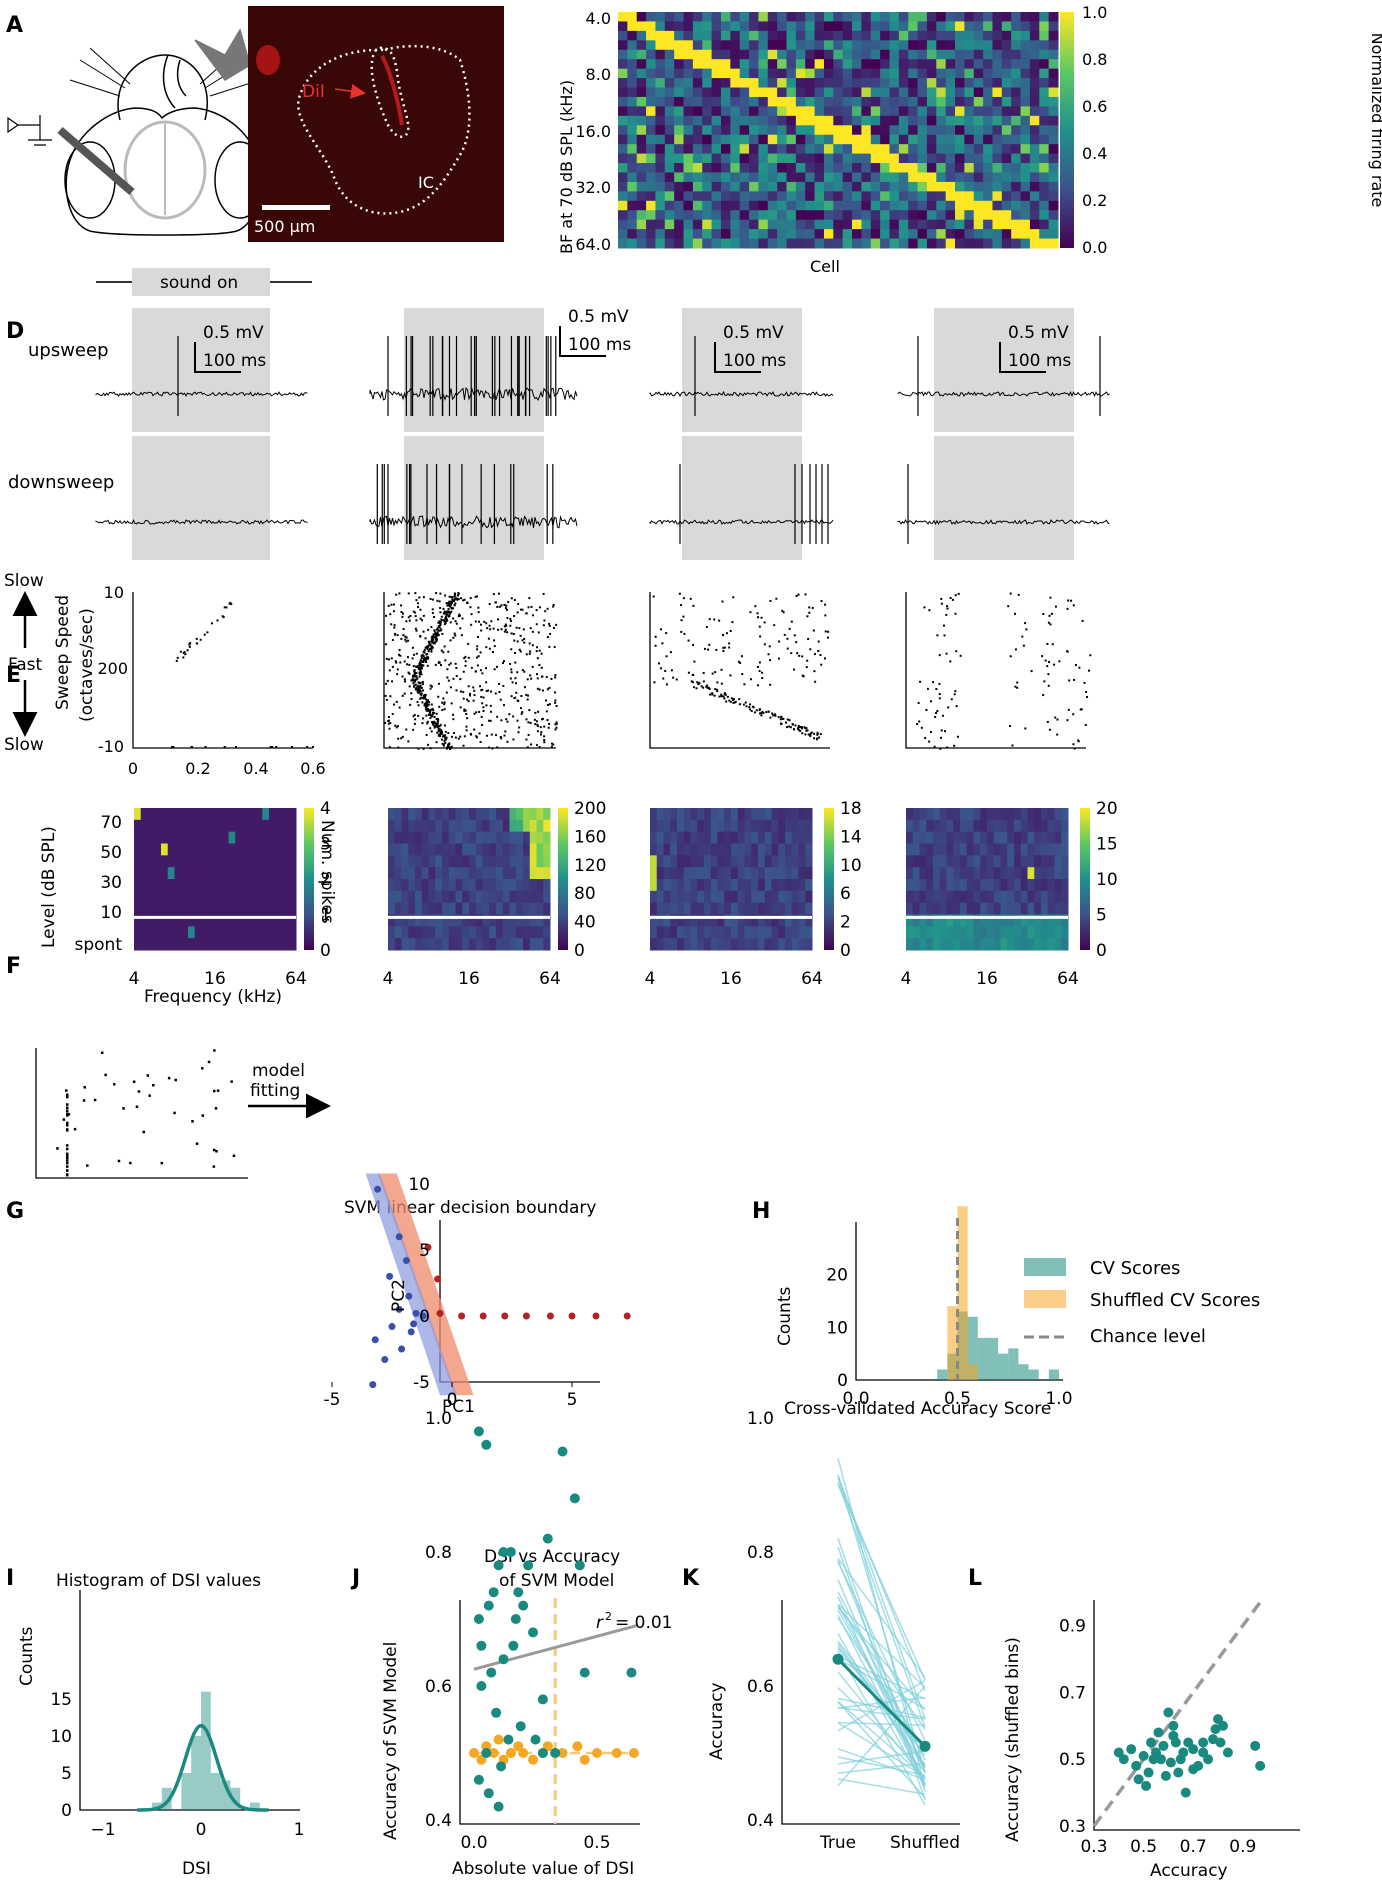 This screenshot has width=1382, height=1888. What do you see at coordinates (481, 1686) in the screenshot?
I see `true-point` at bounding box center [481, 1686].